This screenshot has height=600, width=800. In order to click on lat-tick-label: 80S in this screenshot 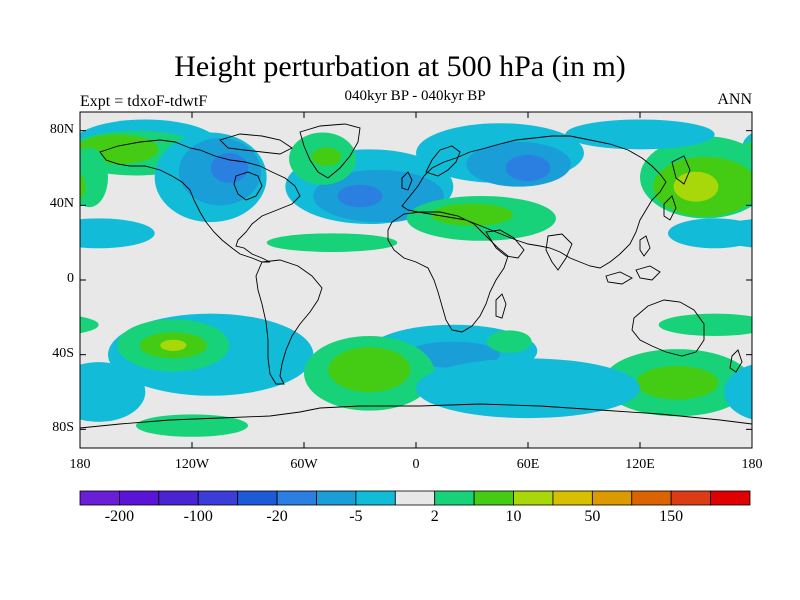, I will do `click(63, 428)`.